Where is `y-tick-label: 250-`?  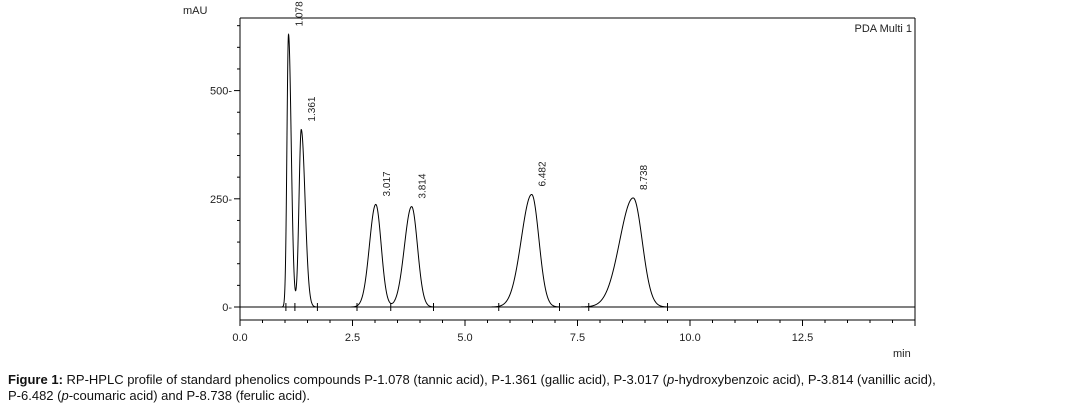
y-tick-label: 250- is located at coordinates (221, 200).